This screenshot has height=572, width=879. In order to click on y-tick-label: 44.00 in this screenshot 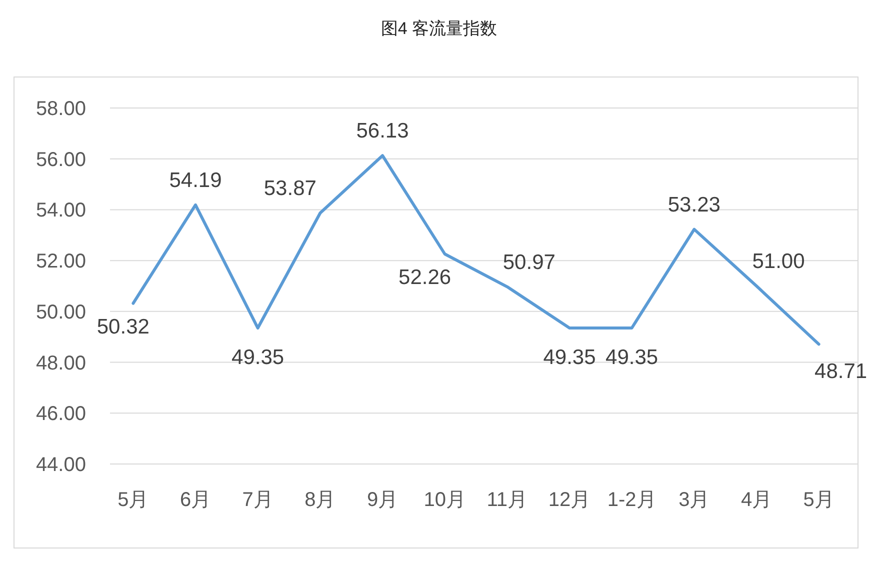, I will do `click(61, 465)`.